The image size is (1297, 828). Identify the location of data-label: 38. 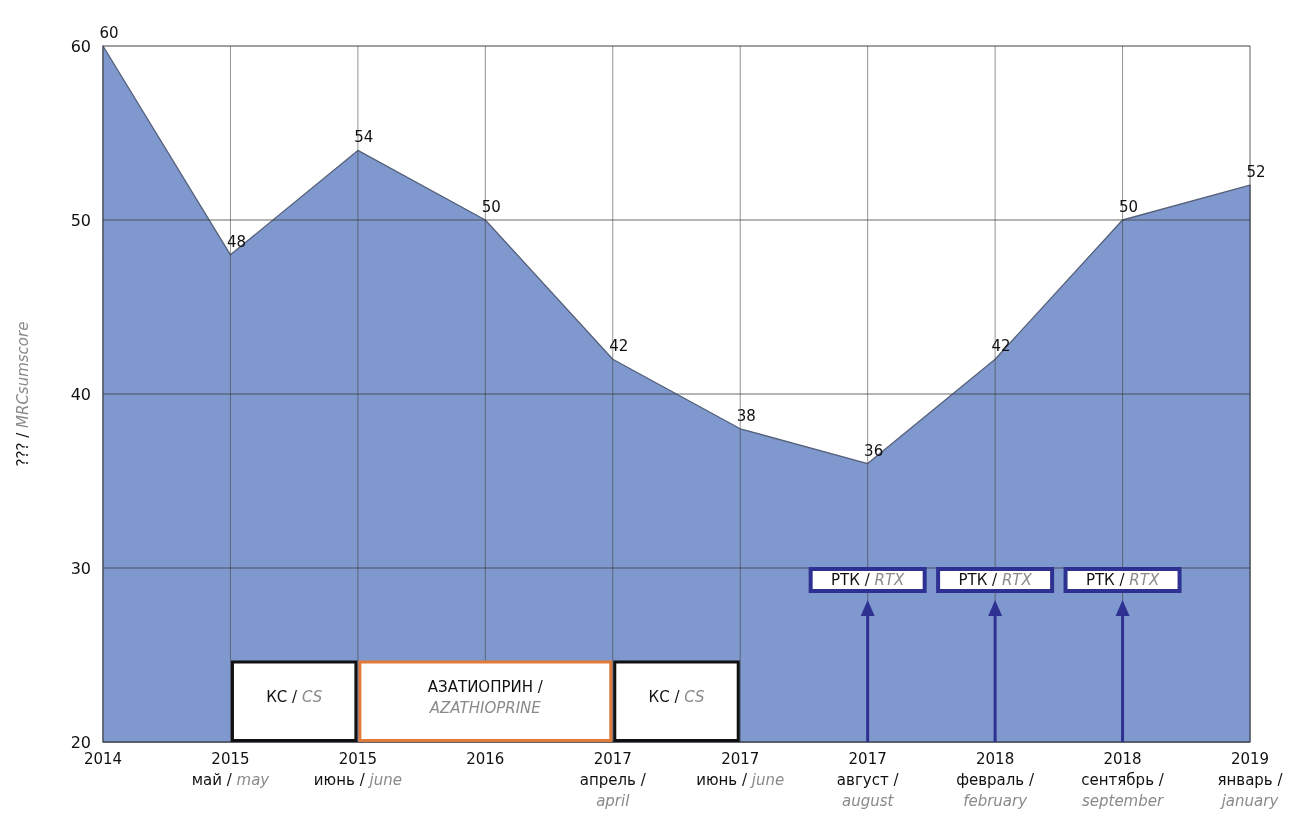
(746, 415).